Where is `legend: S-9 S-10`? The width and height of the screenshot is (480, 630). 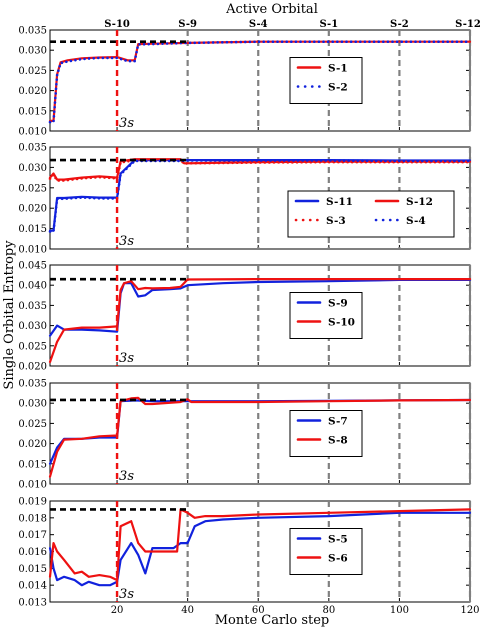
legend: S-9 S-10 is located at coordinates (326, 315).